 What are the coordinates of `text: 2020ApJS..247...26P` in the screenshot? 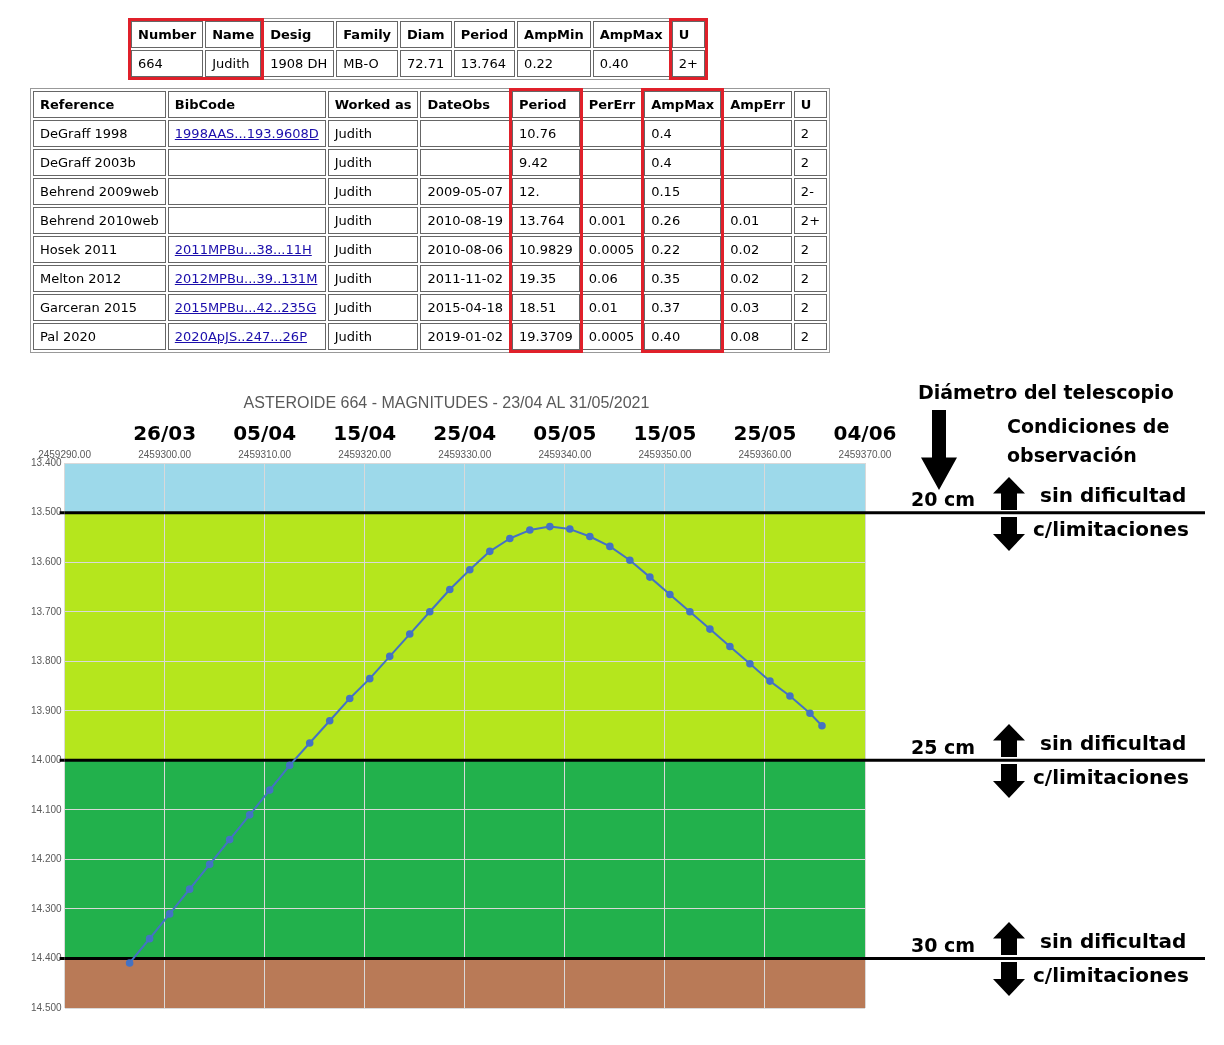 It's located at (240, 336).